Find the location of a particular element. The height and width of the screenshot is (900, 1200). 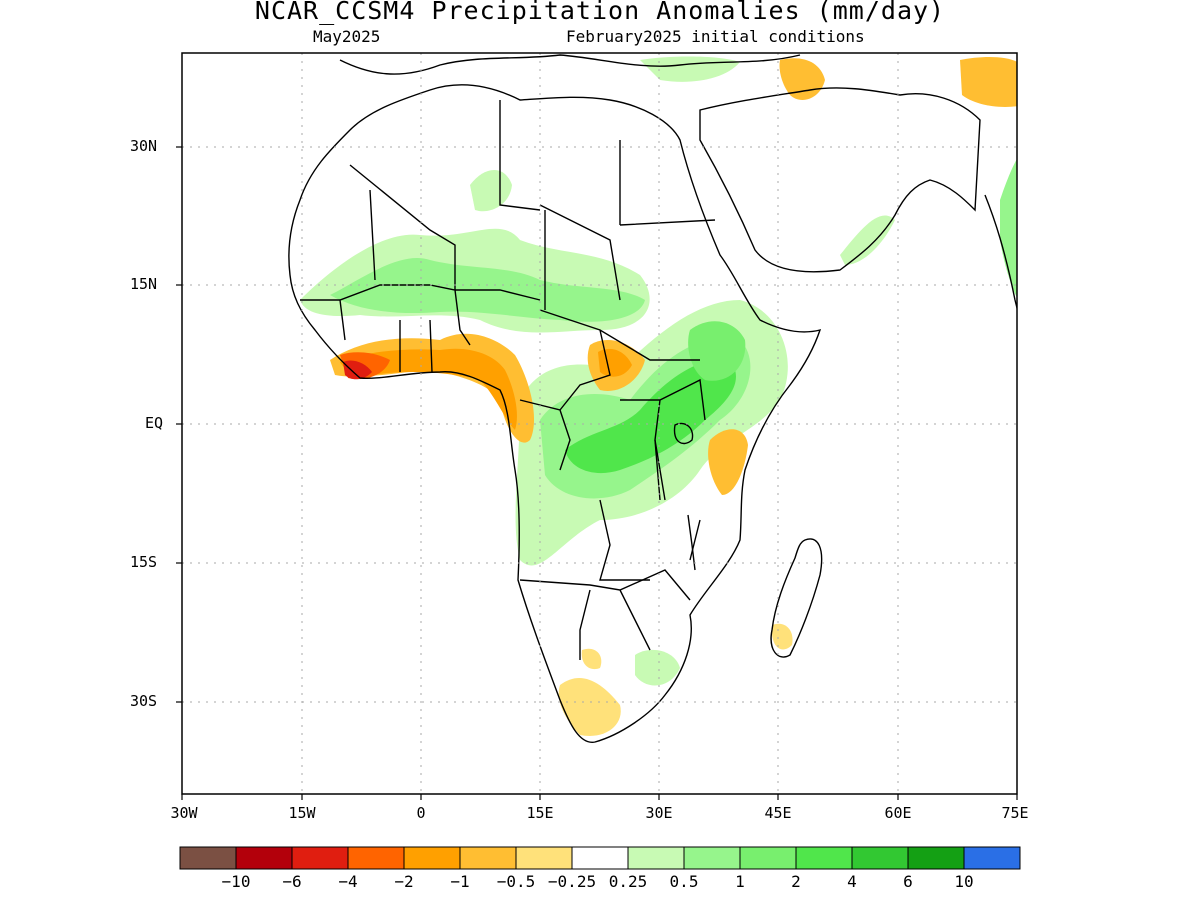

colorbar-label: −2 is located at coordinates (404, 881).